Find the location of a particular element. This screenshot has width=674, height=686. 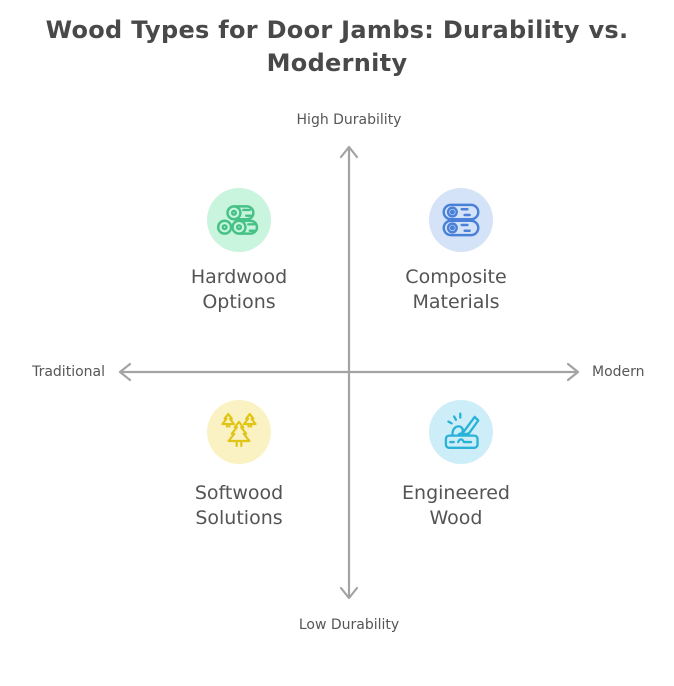

quadrant-label-line: Softwood is located at coordinates (239, 493).